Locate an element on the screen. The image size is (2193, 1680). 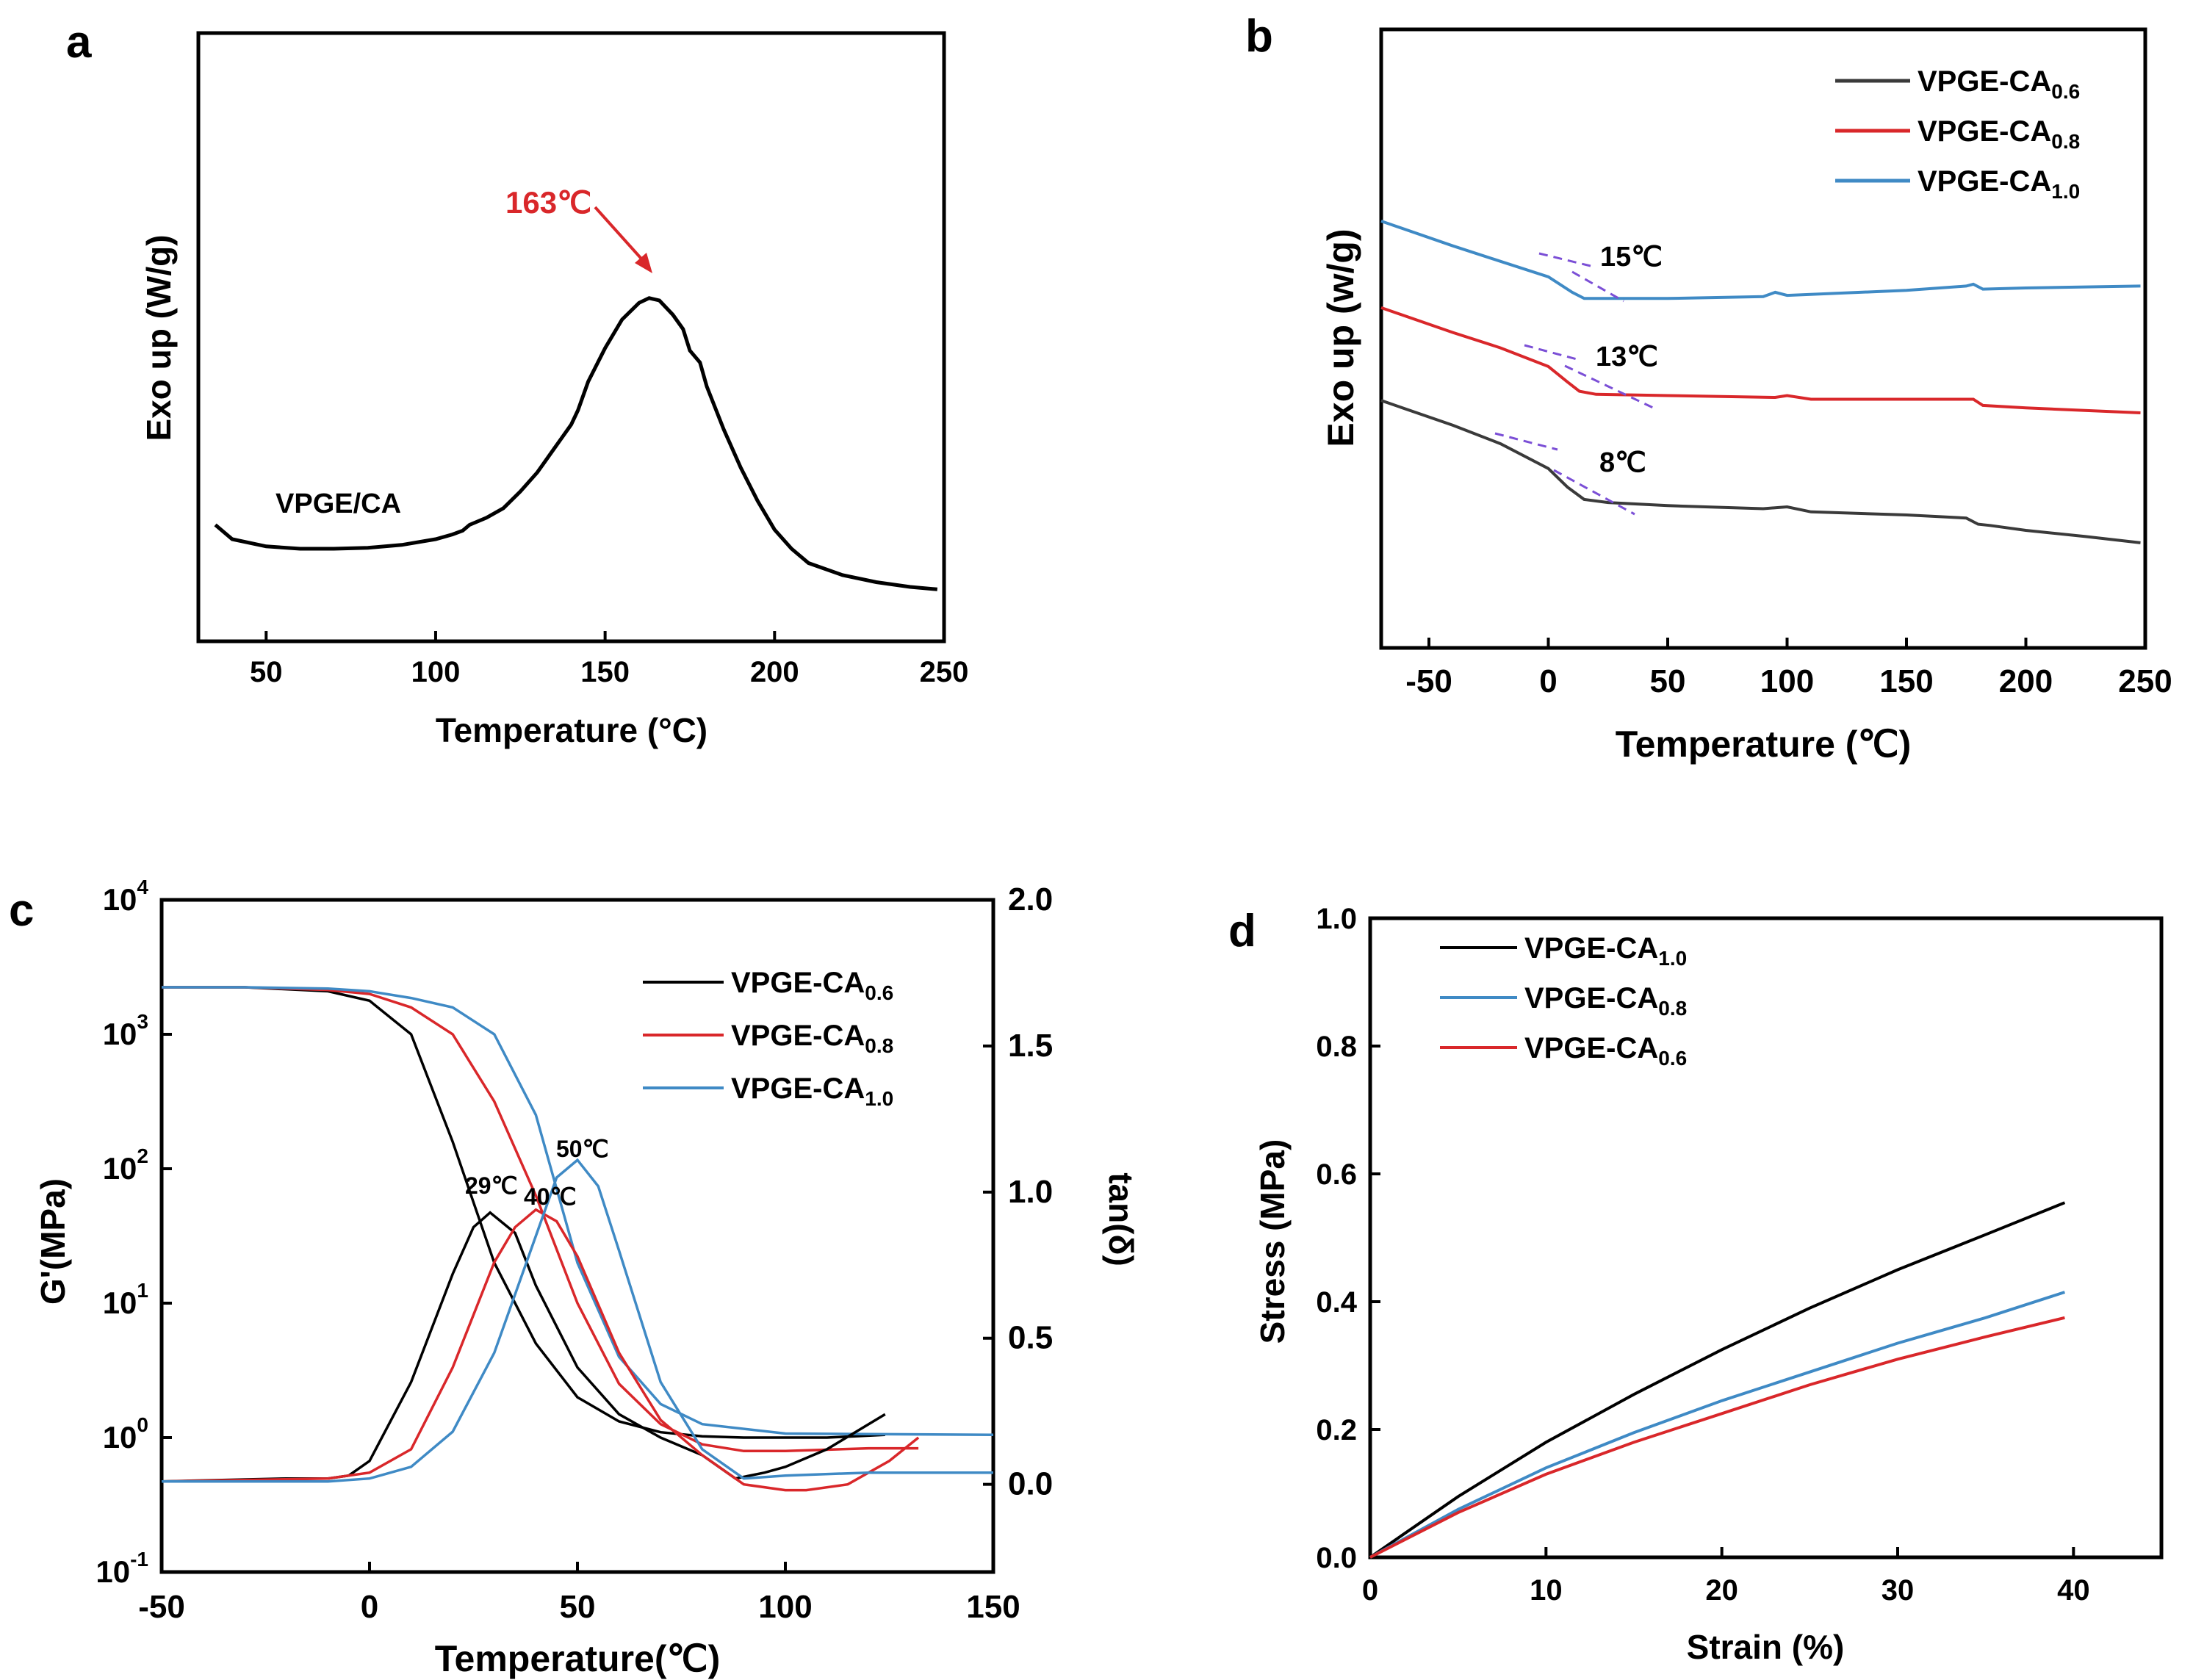
panel-d-xlabel: Strain (%) is located at coordinates (1766, 1647).